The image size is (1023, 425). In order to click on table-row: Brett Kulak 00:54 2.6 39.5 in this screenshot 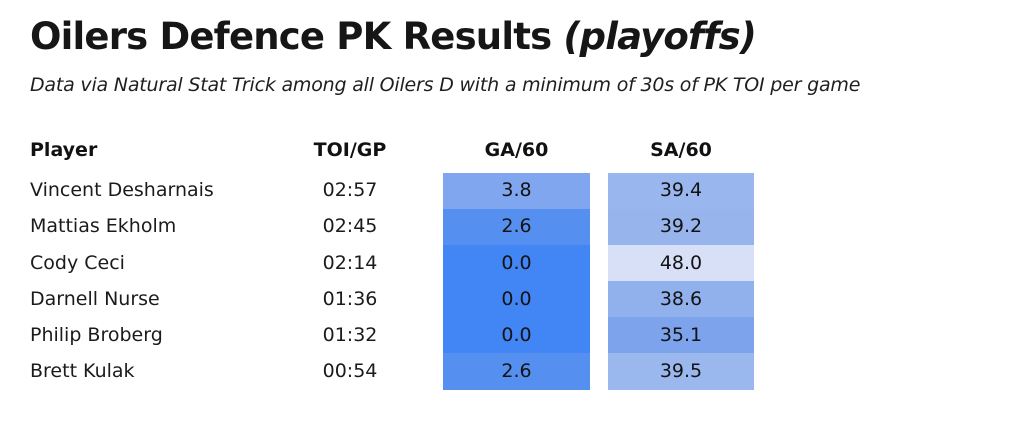, I will do `click(526, 371)`.